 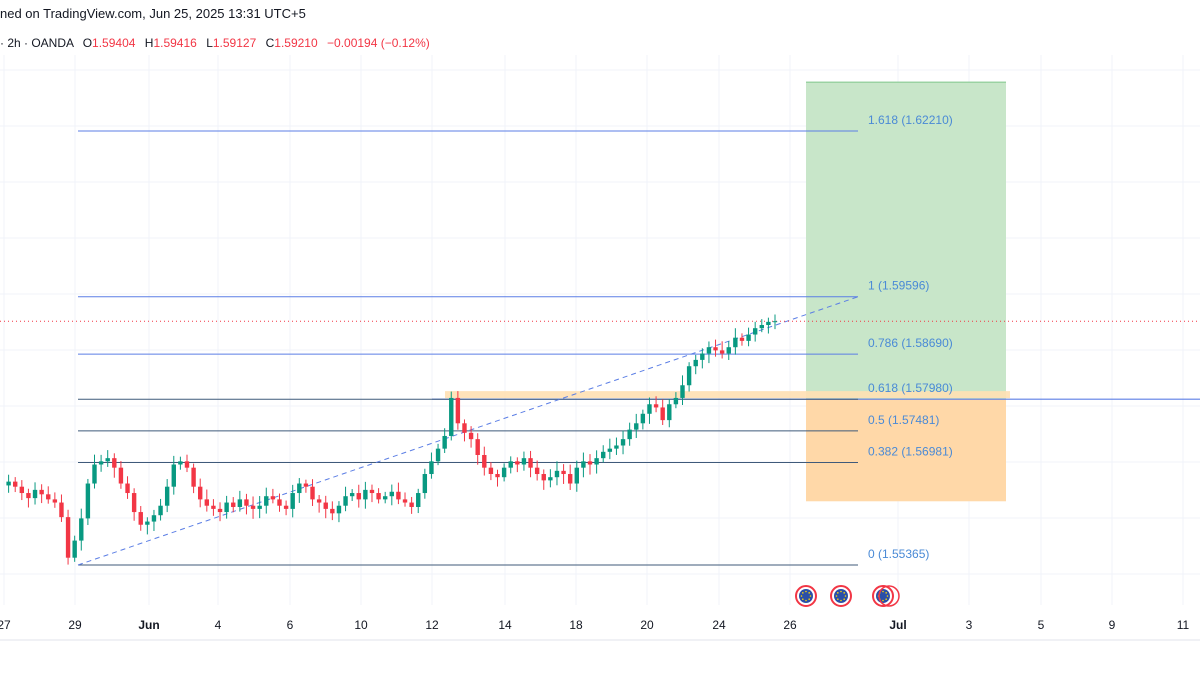 What do you see at coordinates (576, 625) in the screenshot?
I see `x-axis-tick-label: 18` at bounding box center [576, 625].